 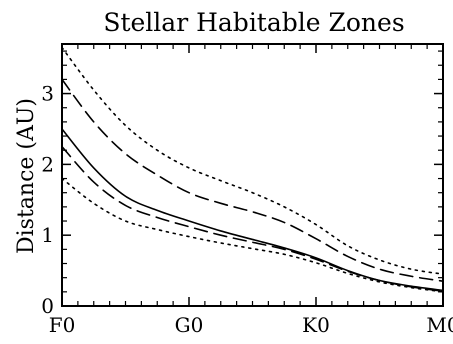 What do you see at coordinates (316, 325) in the screenshot?
I see `x-tick-label: K0` at bounding box center [316, 325].